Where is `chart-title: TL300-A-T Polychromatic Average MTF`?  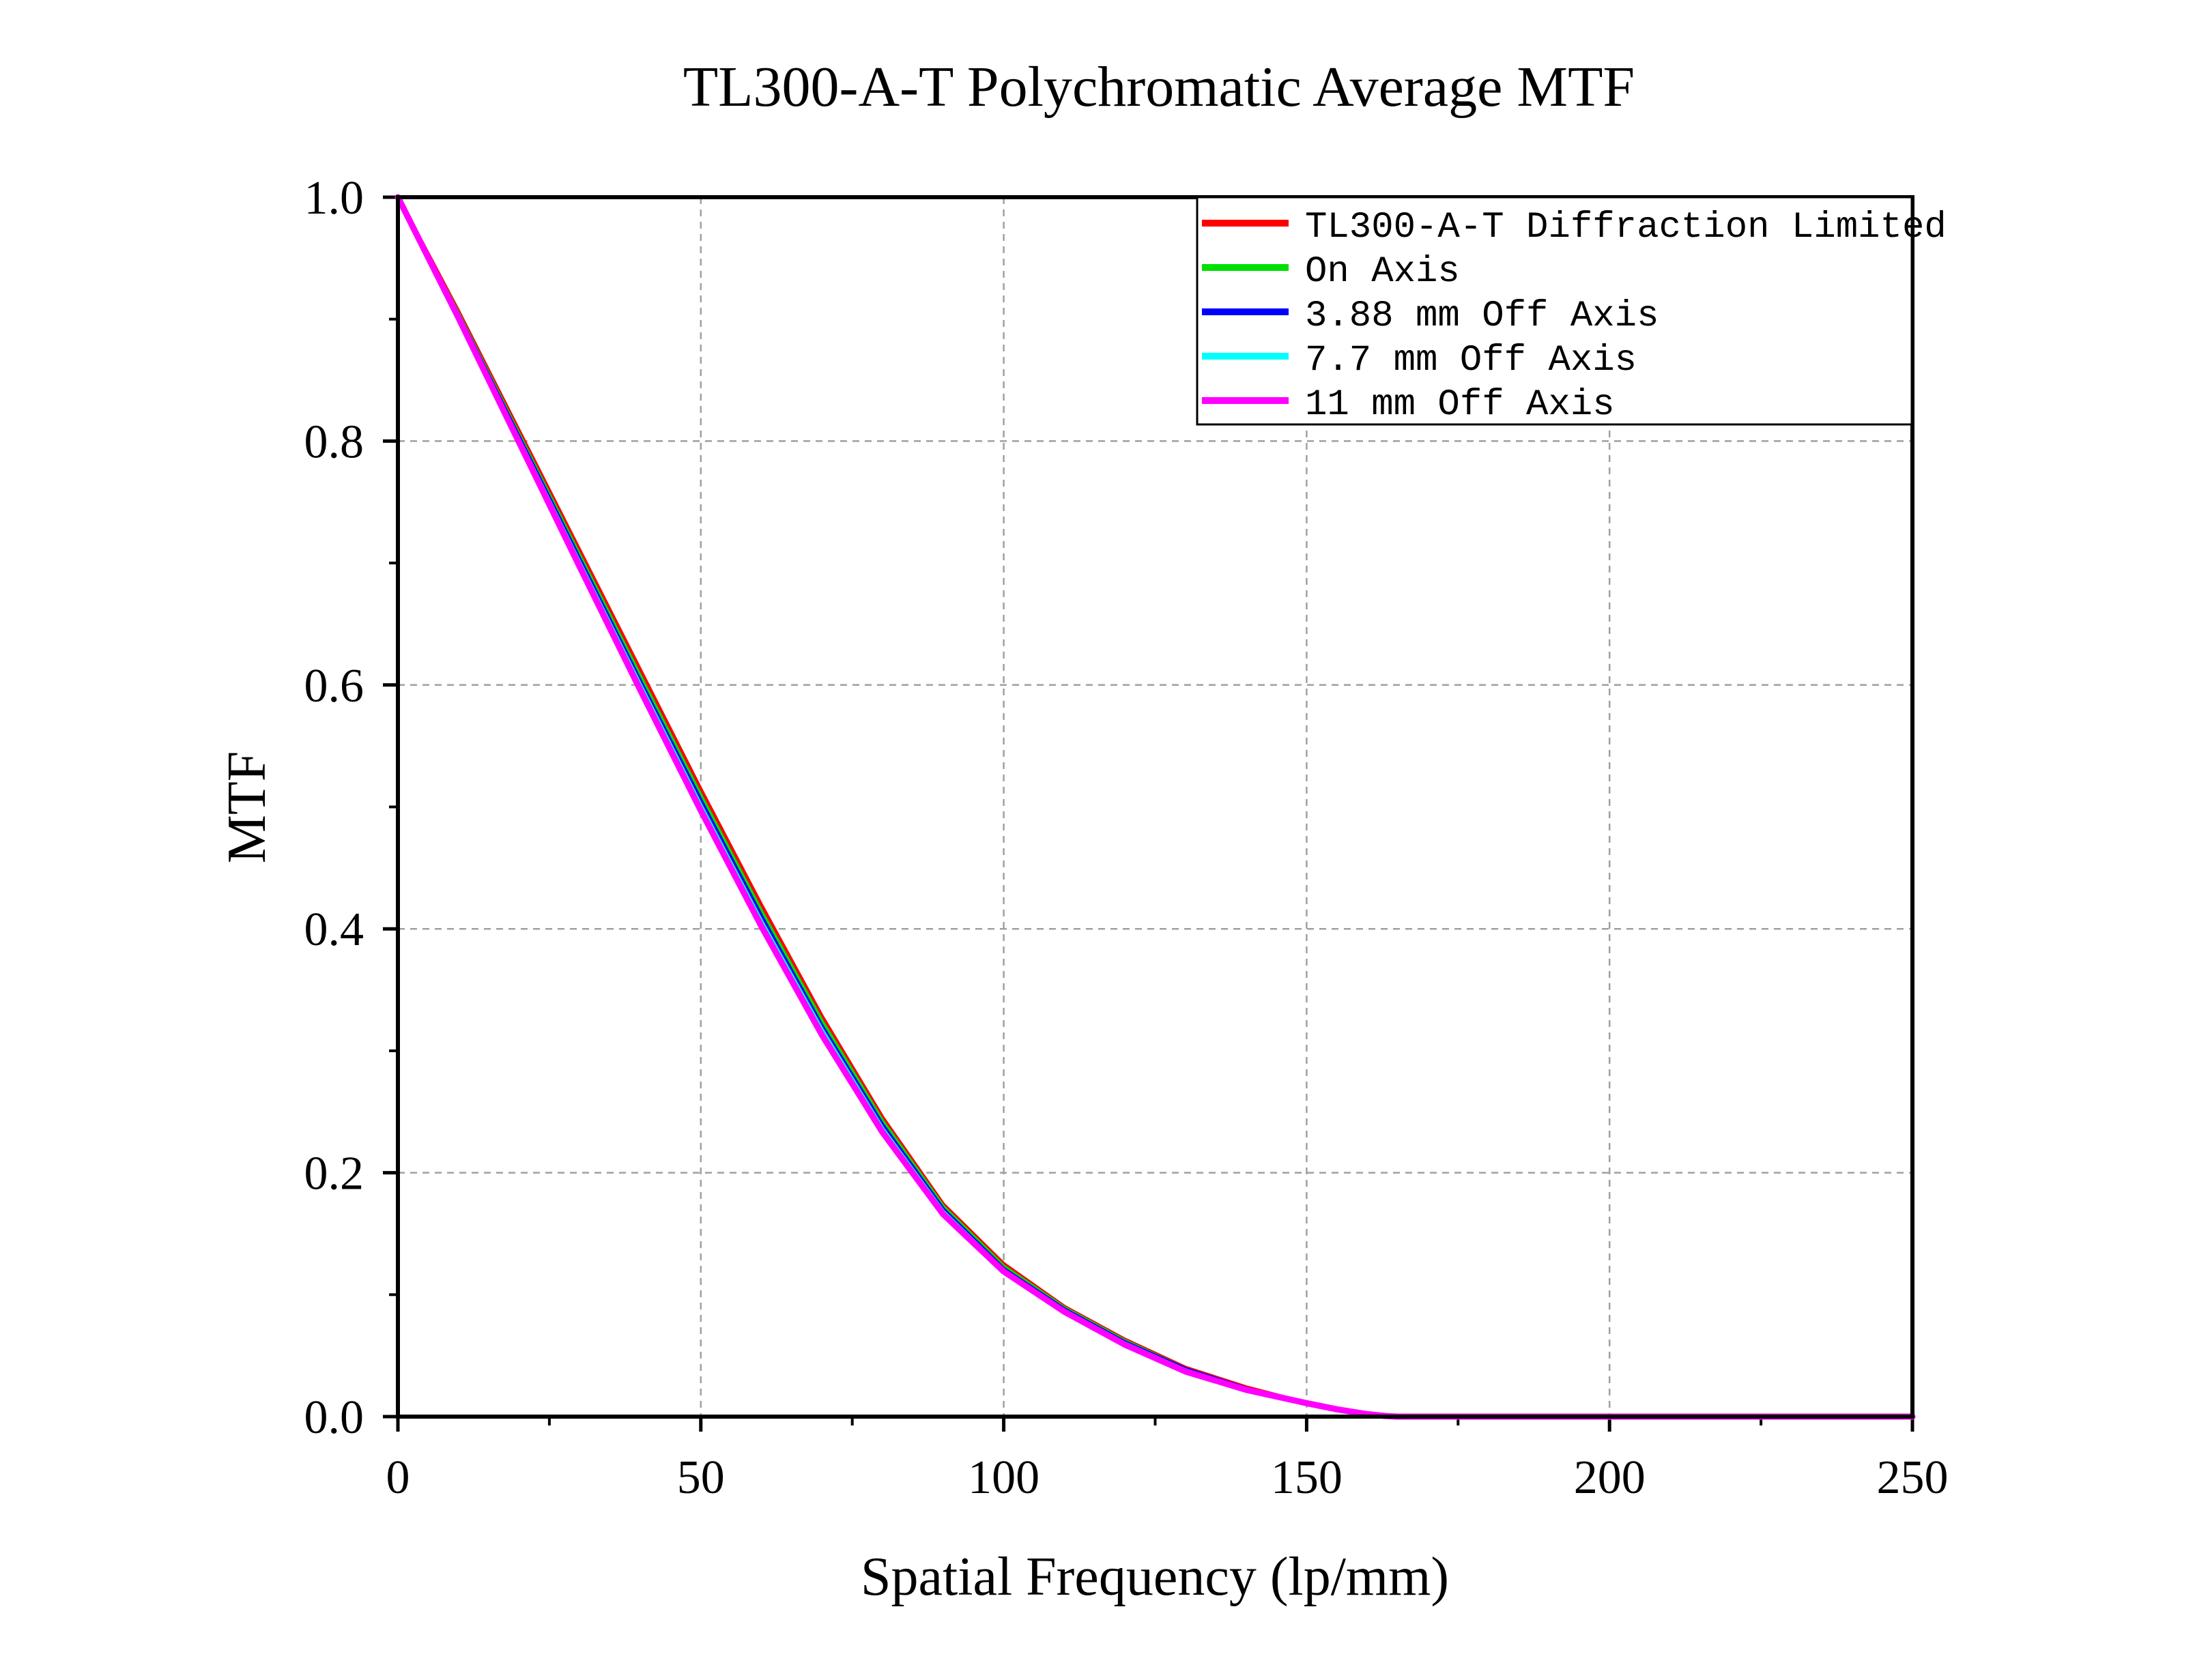
chart-title: TL300-A-T Polychromatic Average MTF is located at coordinates (1159, 87).